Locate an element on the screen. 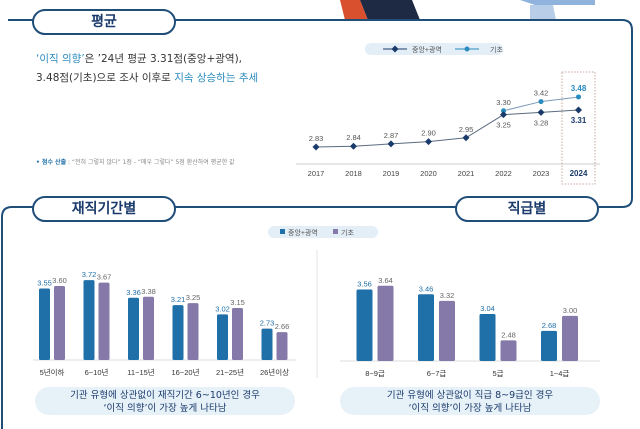 This screenshot has width=640, height=429. bar-data-label: 2.73 is located at coordinates (267, 323).